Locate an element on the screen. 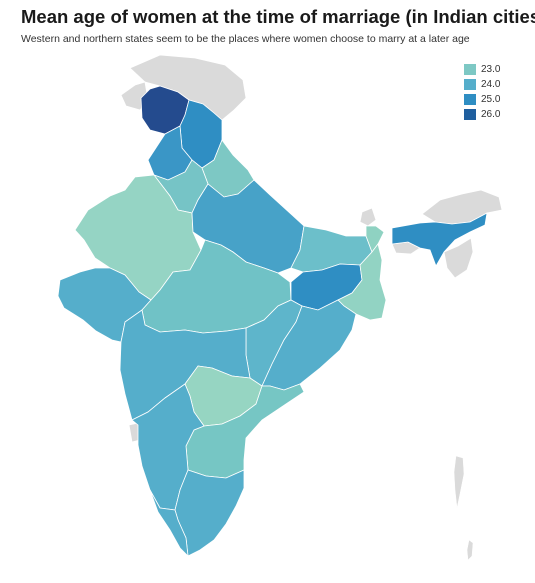 Image resolution: width=535 pixels, height=583 pixels. legend-item: 24.0 is located at coordinates (494, 84).